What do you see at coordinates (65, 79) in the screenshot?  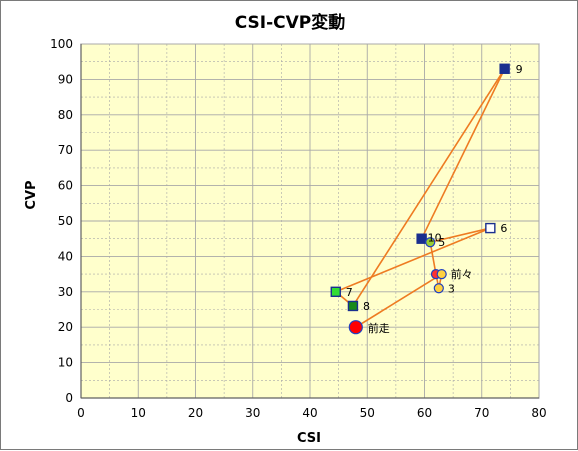 I see `y-tick-label: 90` at bounding box center [65, 79].